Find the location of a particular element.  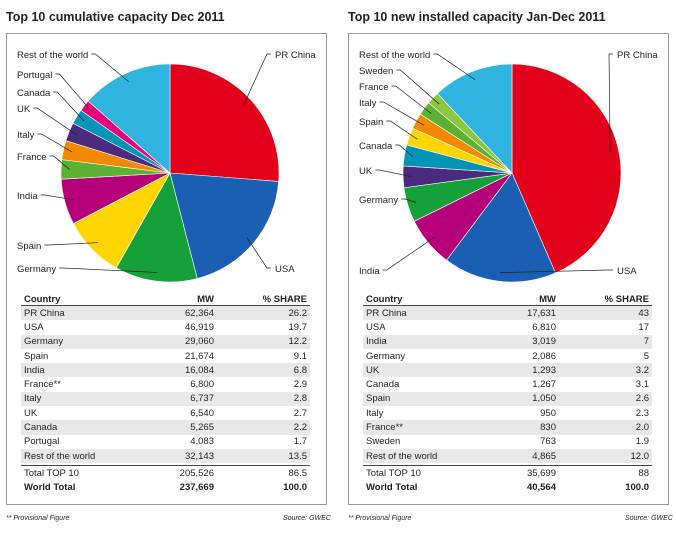

cell-country: France** is located at coordinates (384, 428).